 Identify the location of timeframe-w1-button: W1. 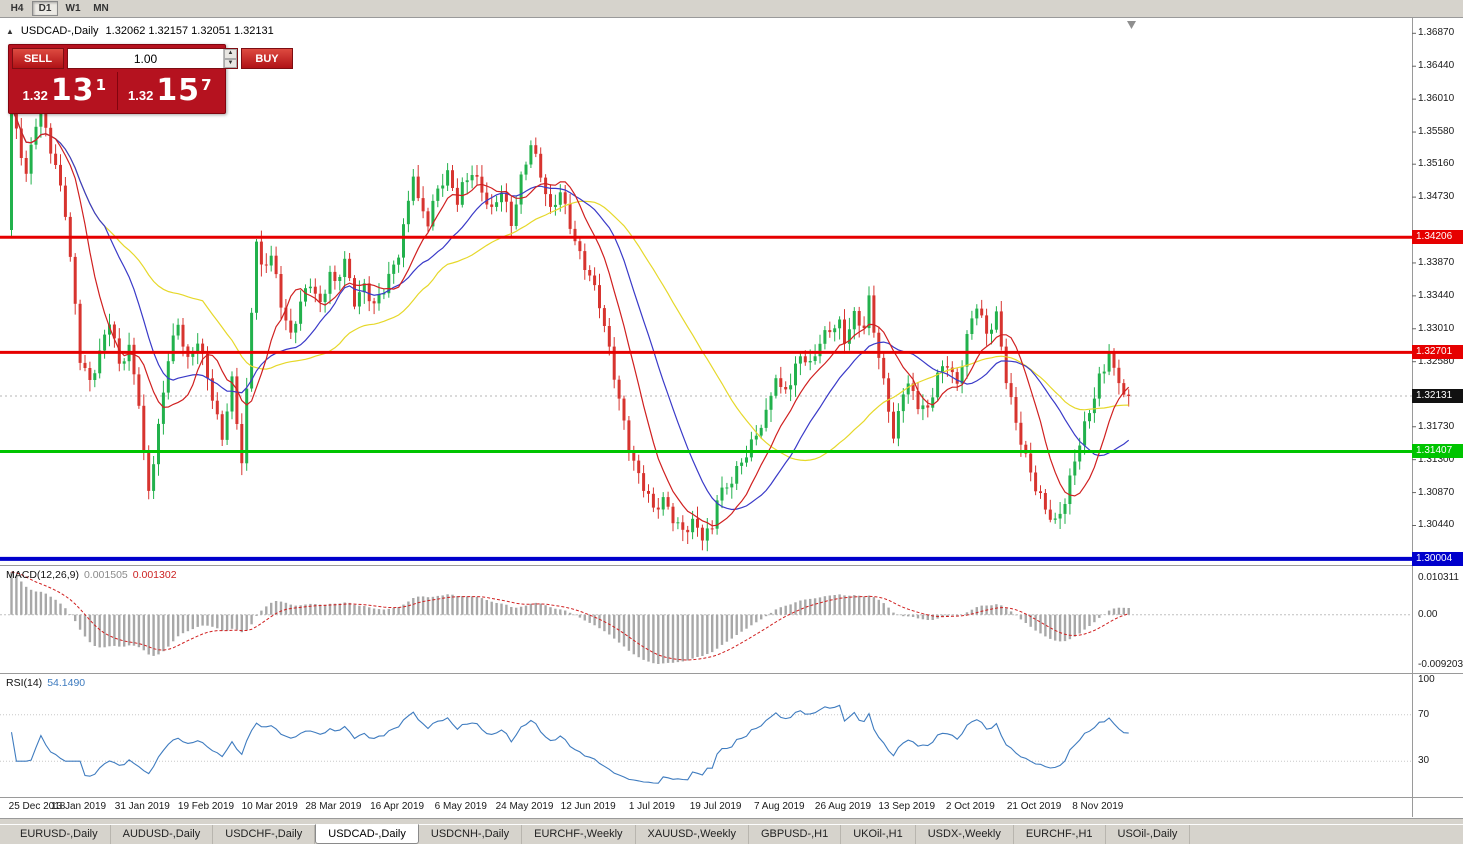
(73, 8).